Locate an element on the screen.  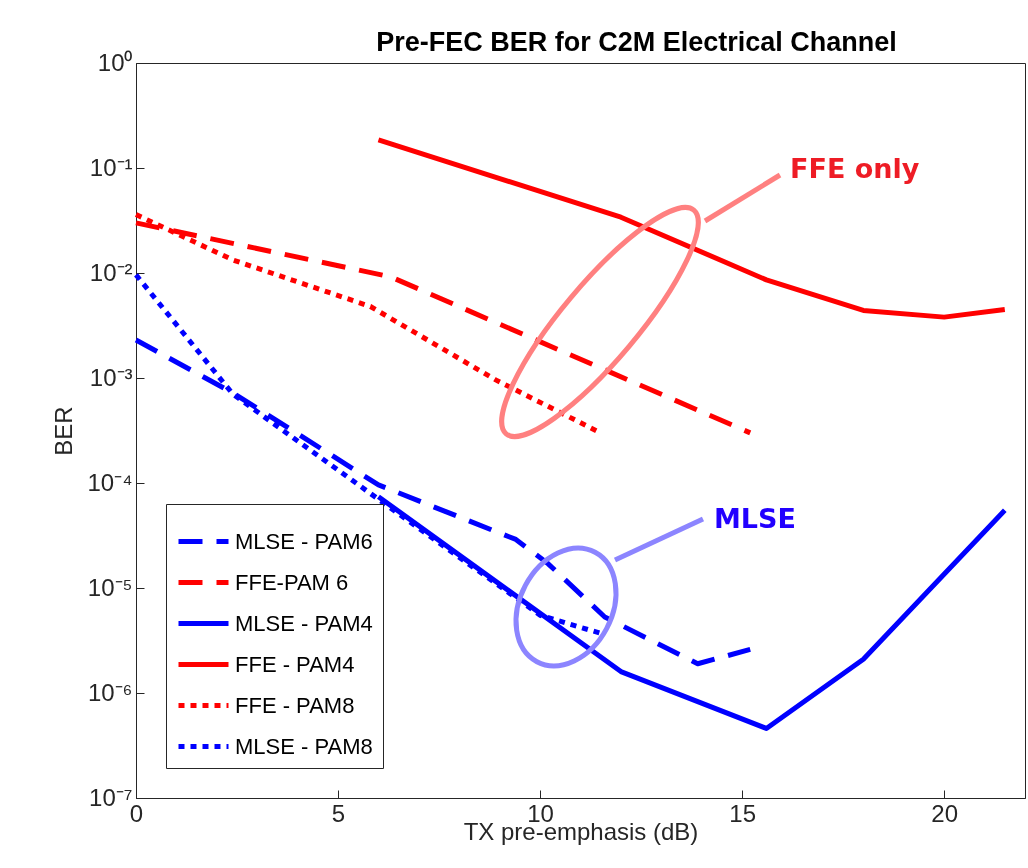
legend-label: MLSE - PAM4 is located at coordinates (304, 623).